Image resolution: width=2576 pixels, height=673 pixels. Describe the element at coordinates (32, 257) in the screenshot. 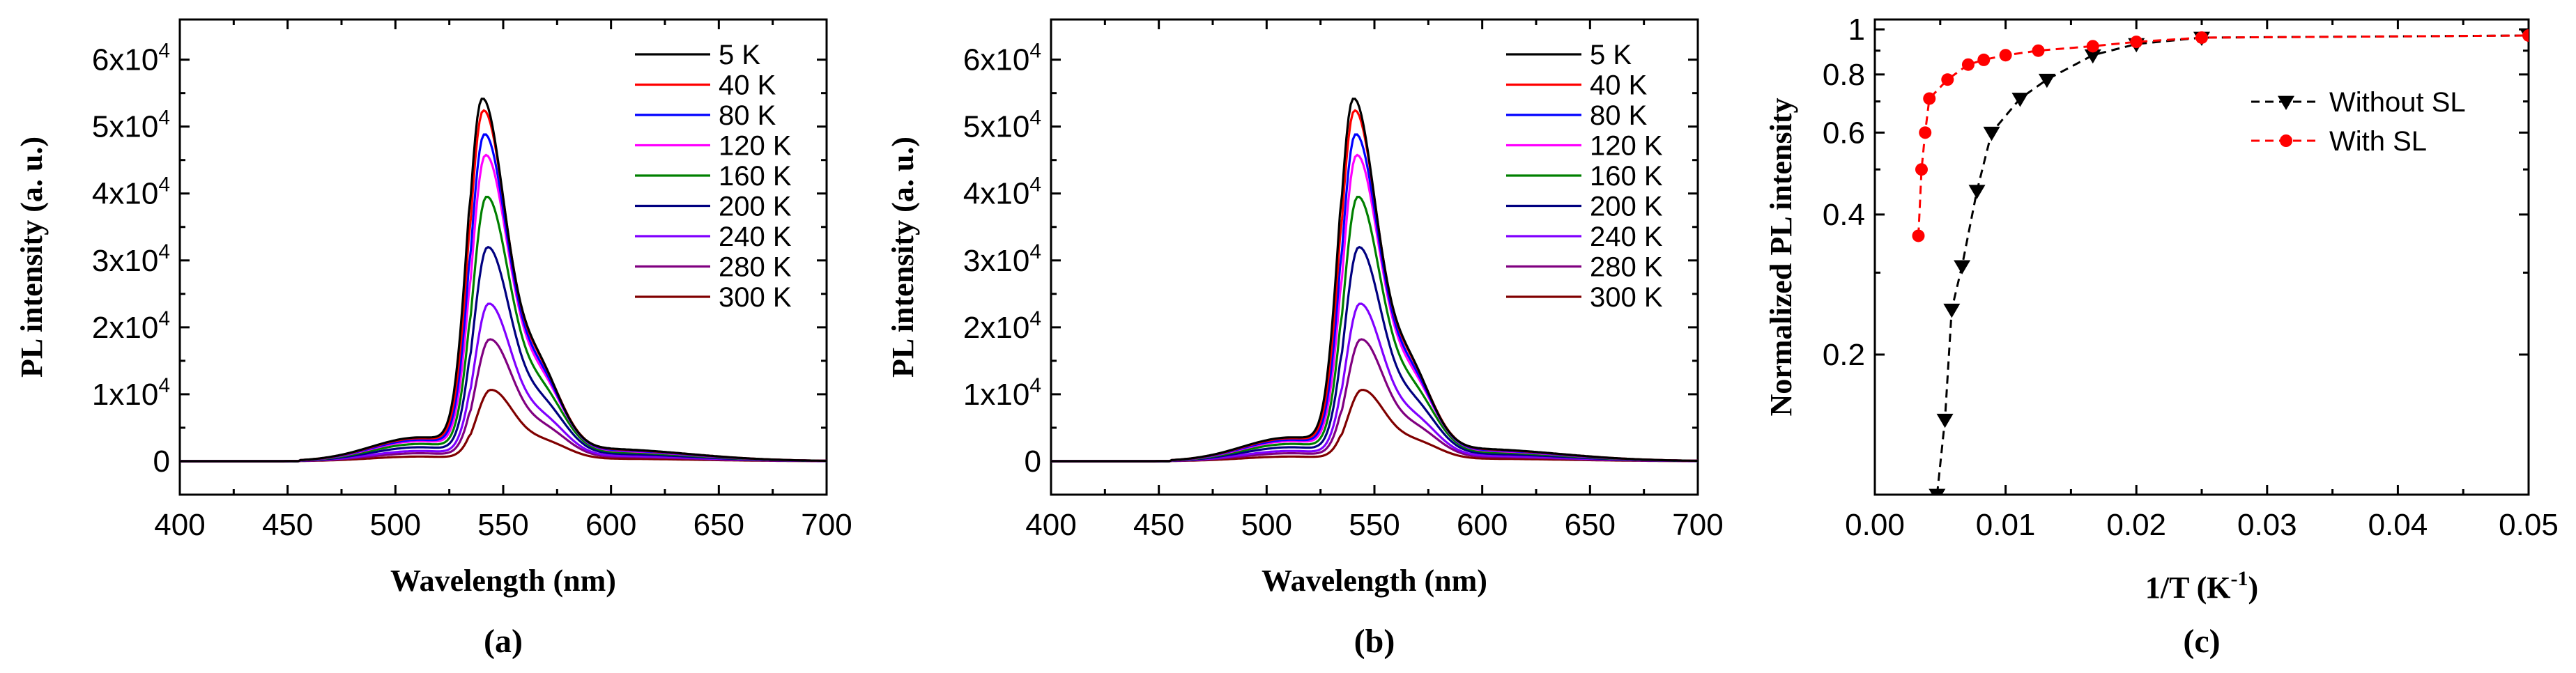

I see `panel-a-ylabel: PL intensity (a. u.)` at that location.